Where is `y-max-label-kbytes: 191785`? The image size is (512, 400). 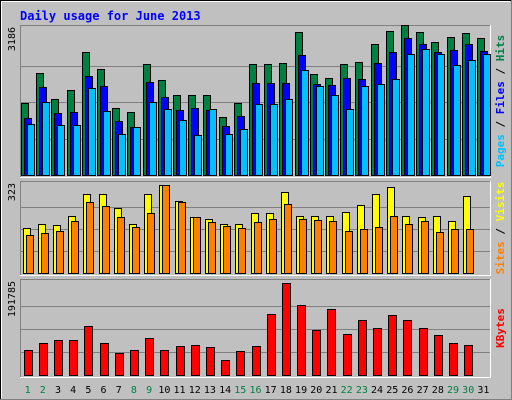
y-max-label-kbytes: 191785 is located at coordinates (12, 299).